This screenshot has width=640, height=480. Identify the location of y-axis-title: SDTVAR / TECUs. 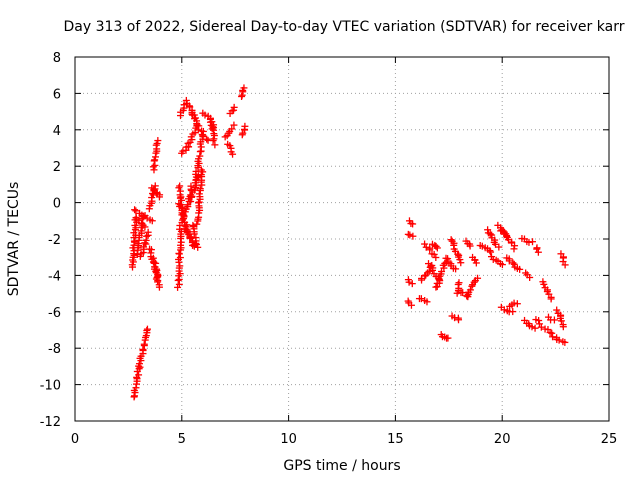
(14, 239).